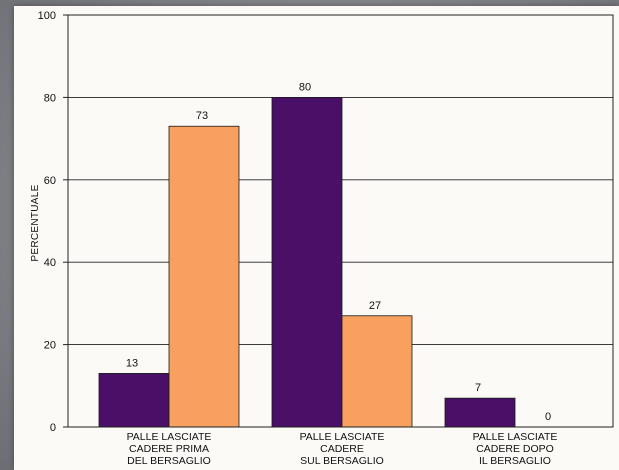  Describe the element at coordinates (132, 363) in the screenshot. I see `bar-value-label: 13` at that location.